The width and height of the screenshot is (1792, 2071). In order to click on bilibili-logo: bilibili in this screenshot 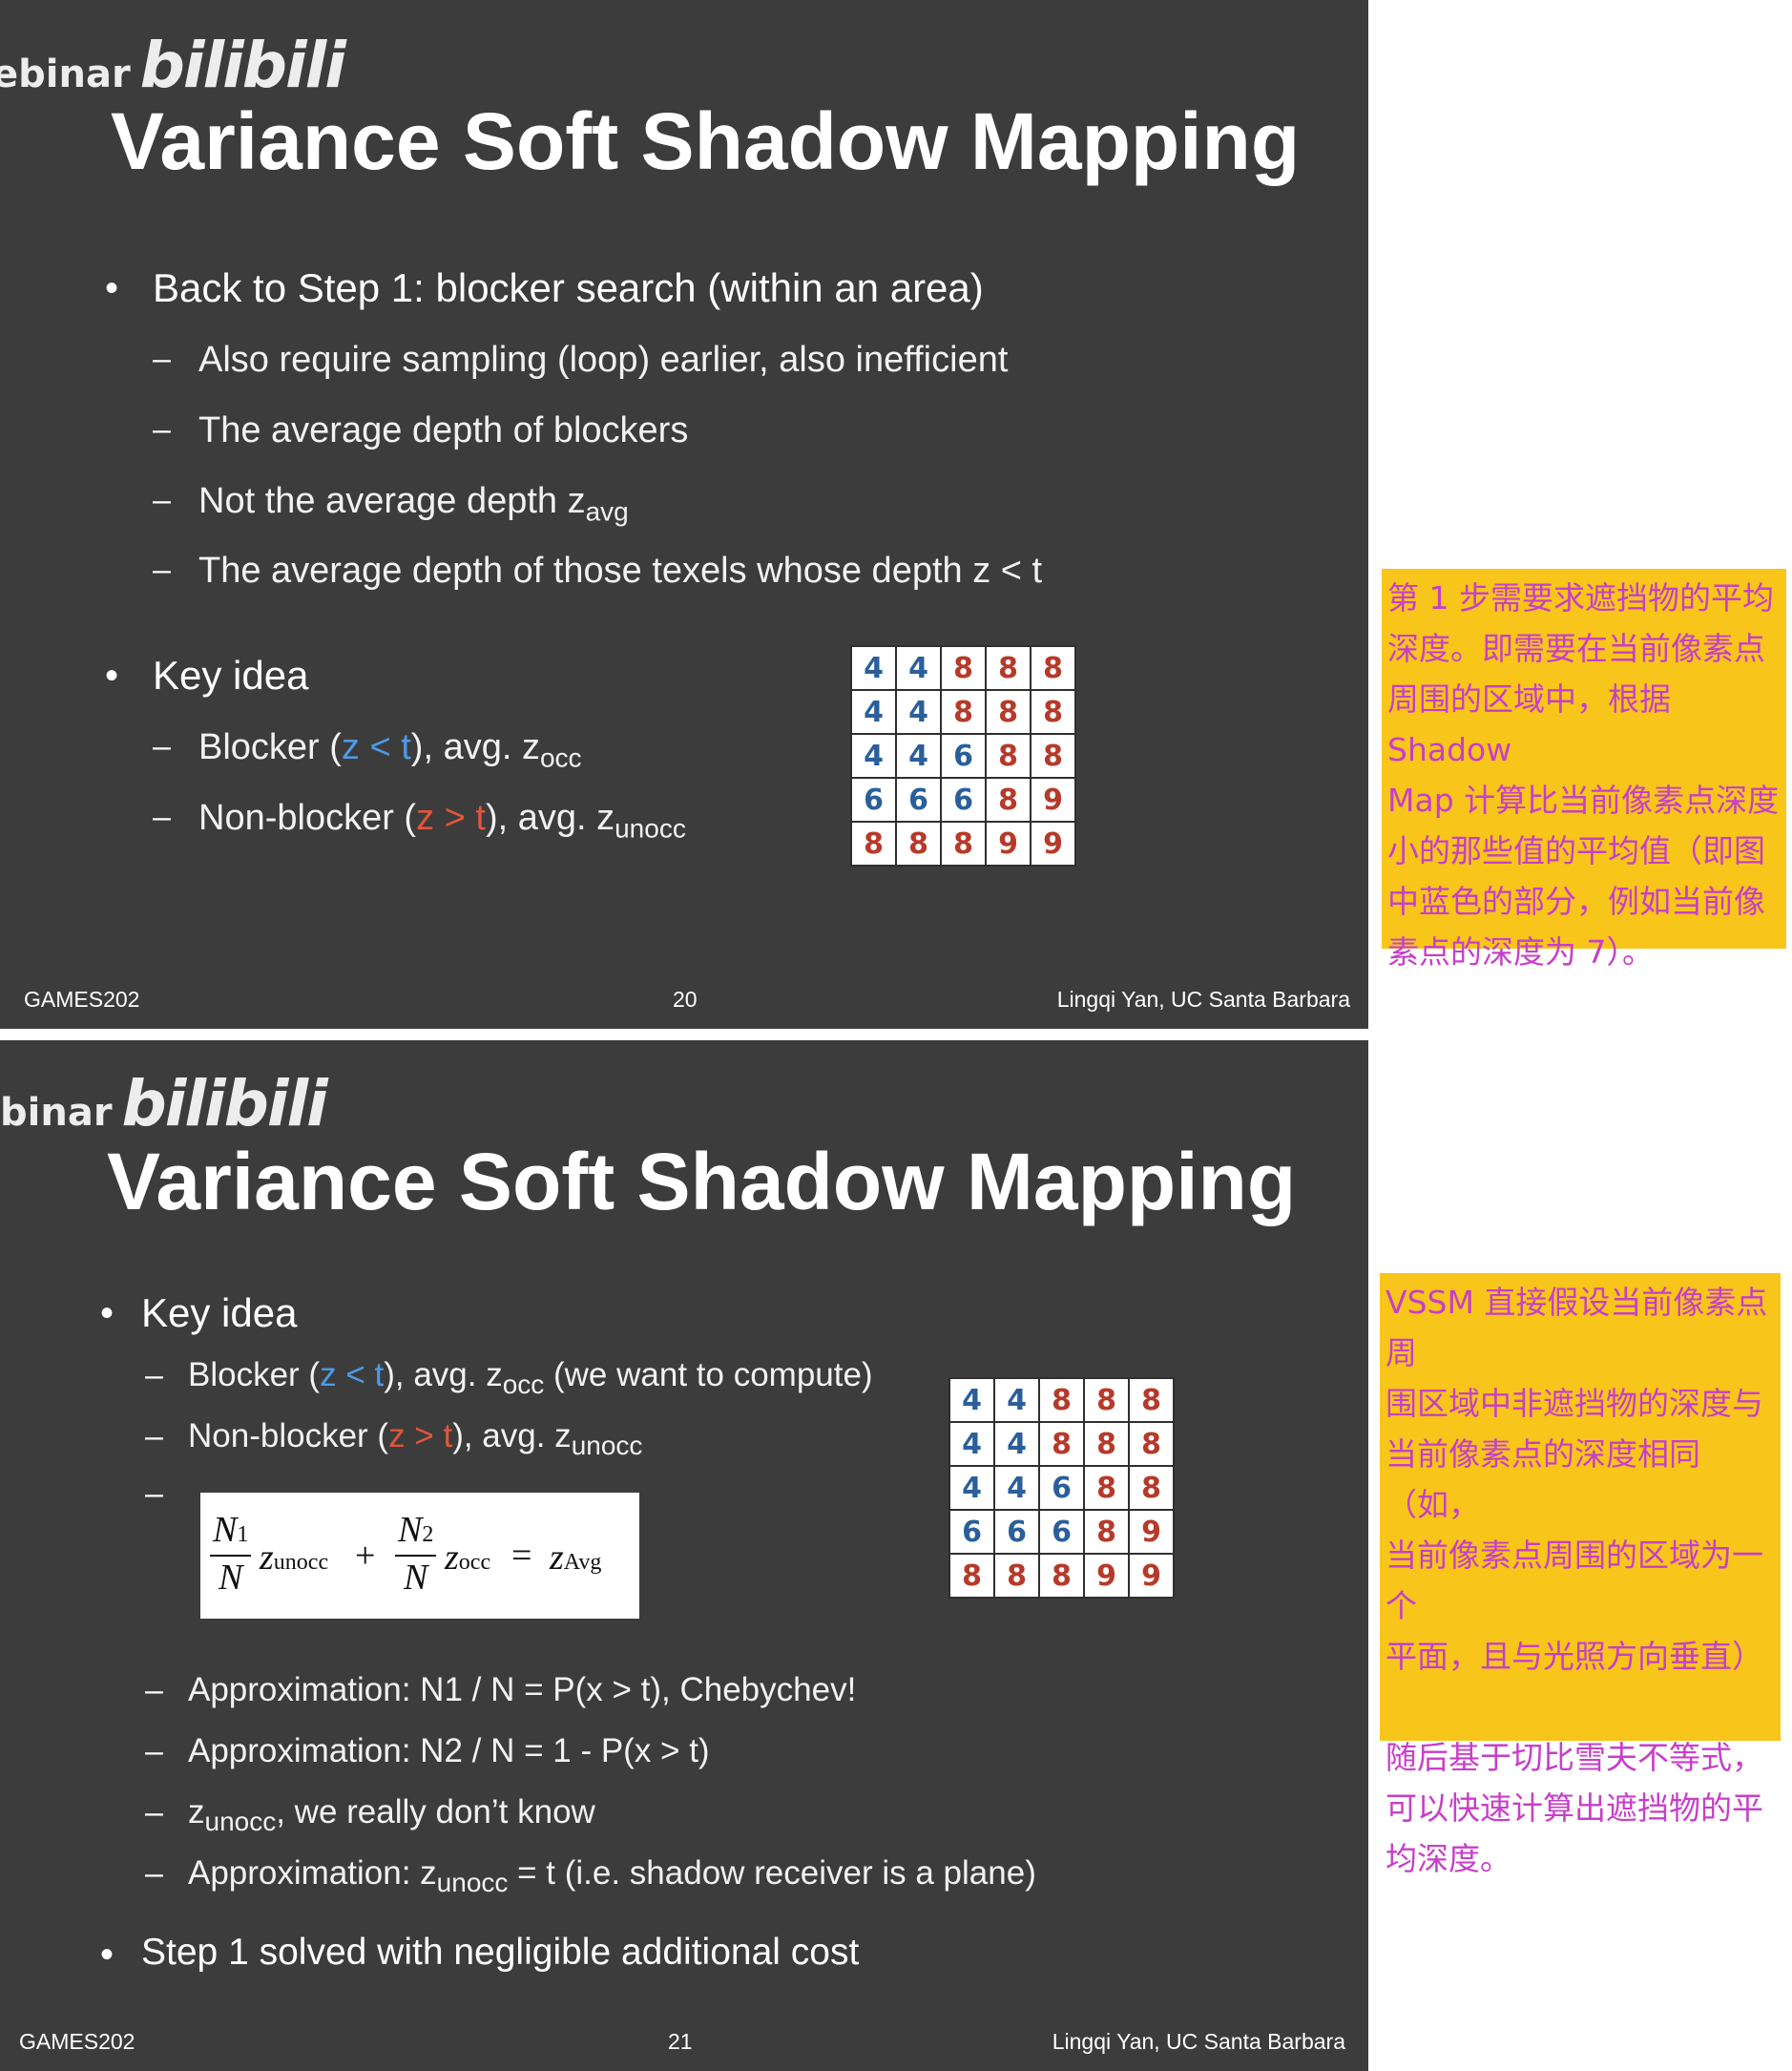, I will do `click(242, 65)`.